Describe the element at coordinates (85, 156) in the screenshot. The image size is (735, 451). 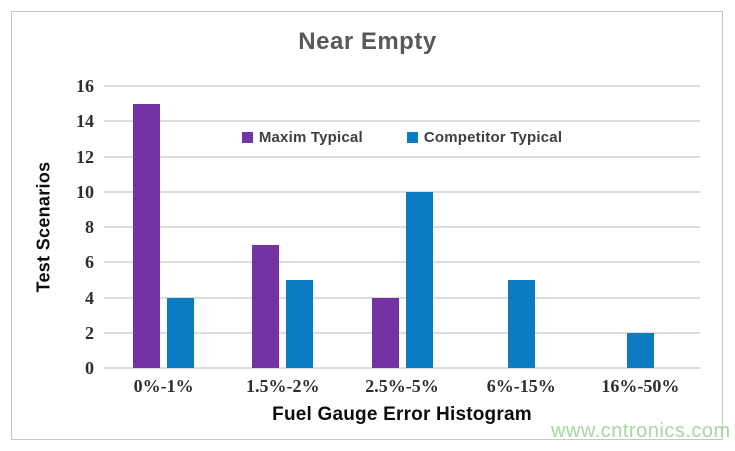
I see `y-tick-label: 12` at that location.